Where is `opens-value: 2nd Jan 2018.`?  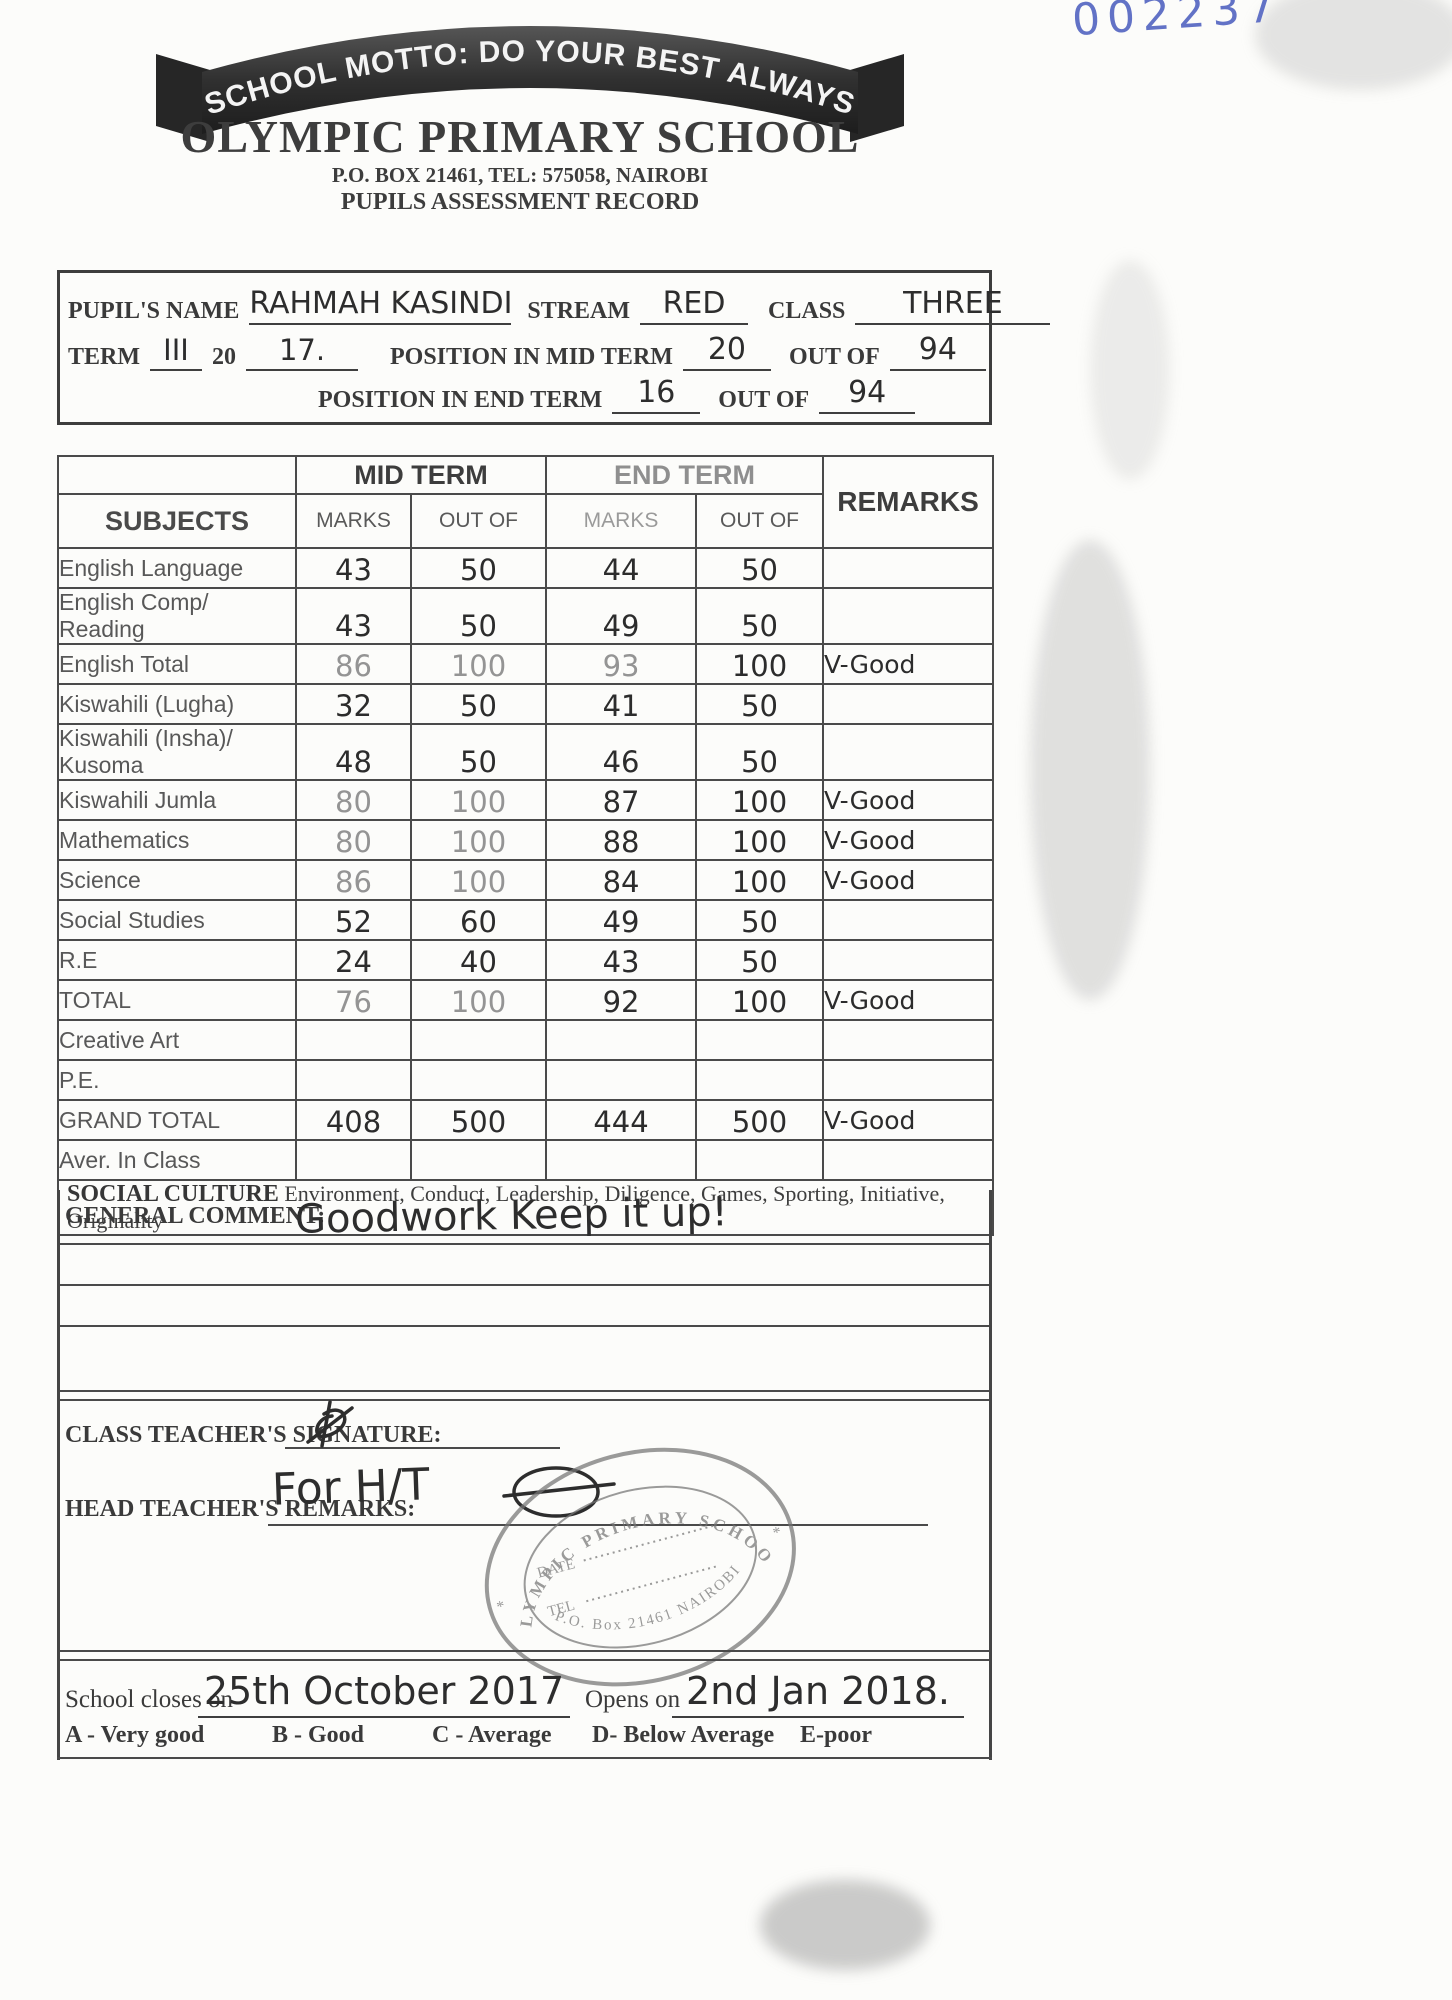 opens-value: 2nd Jan 2018. is located at coordinates (818, 1691).